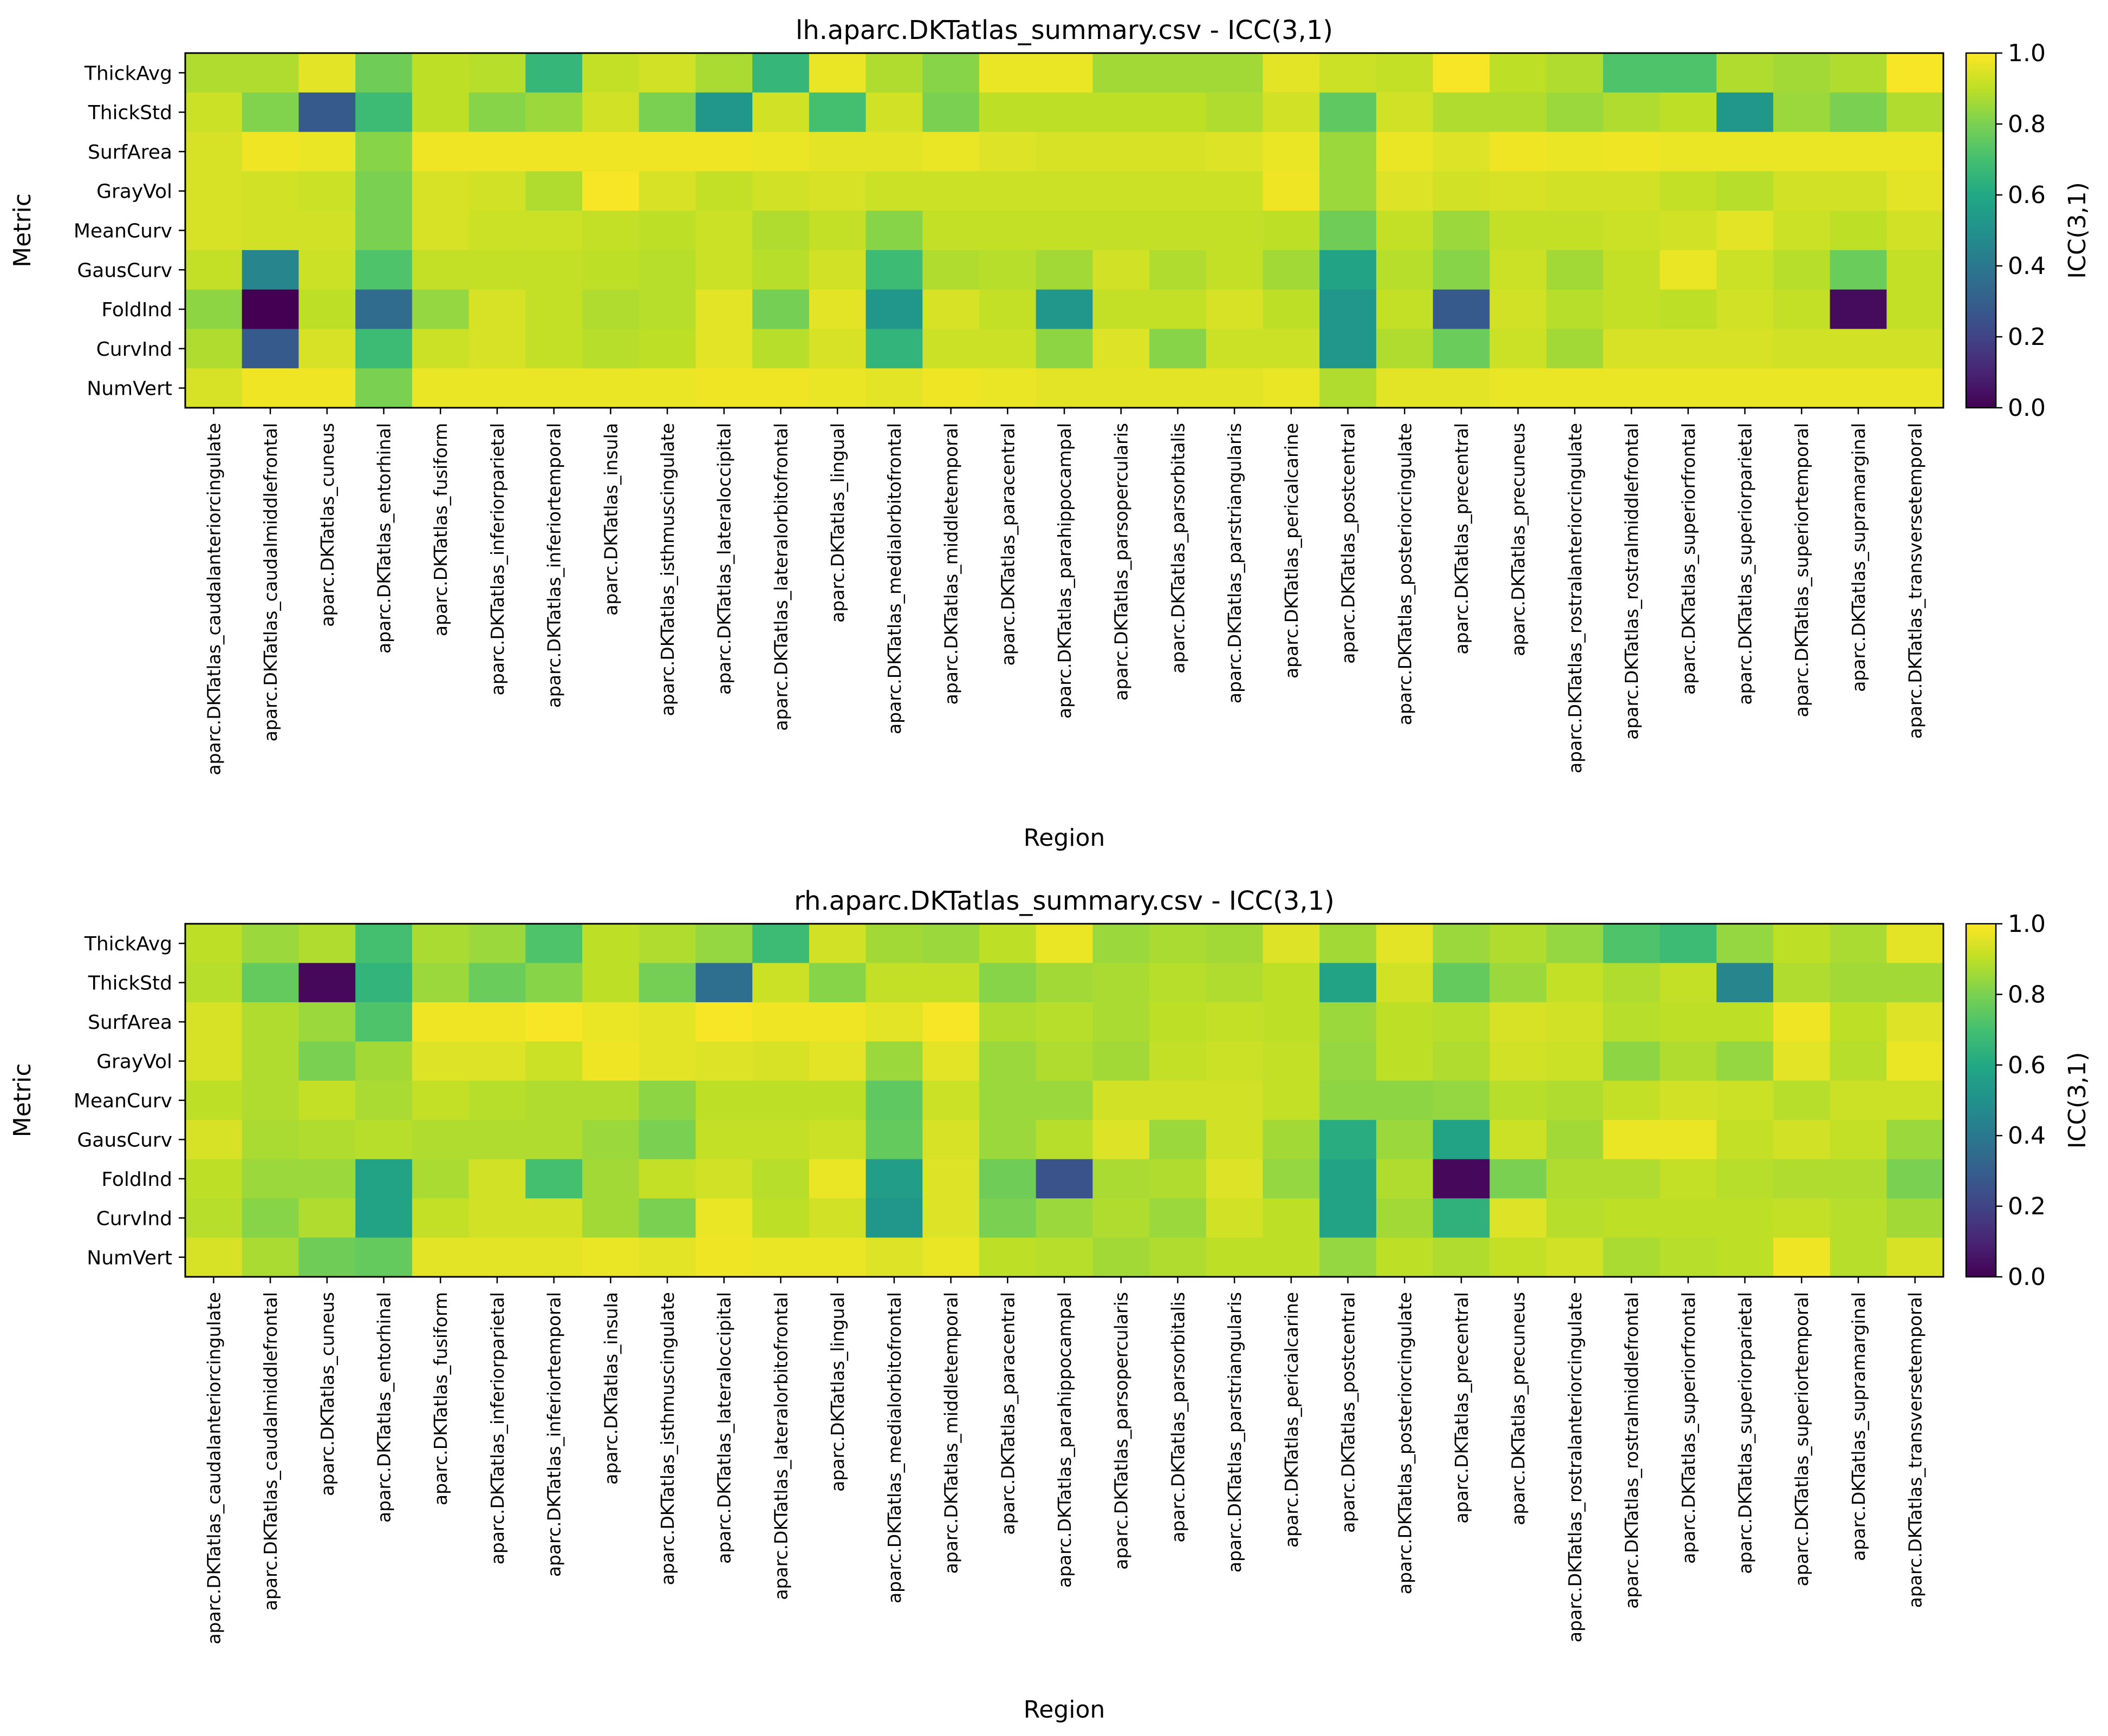 This screenshot has width=2108, height=1736. I want to click on x-tick-label: aparc.DKTatlas_paracentral, so click(1007, 544).